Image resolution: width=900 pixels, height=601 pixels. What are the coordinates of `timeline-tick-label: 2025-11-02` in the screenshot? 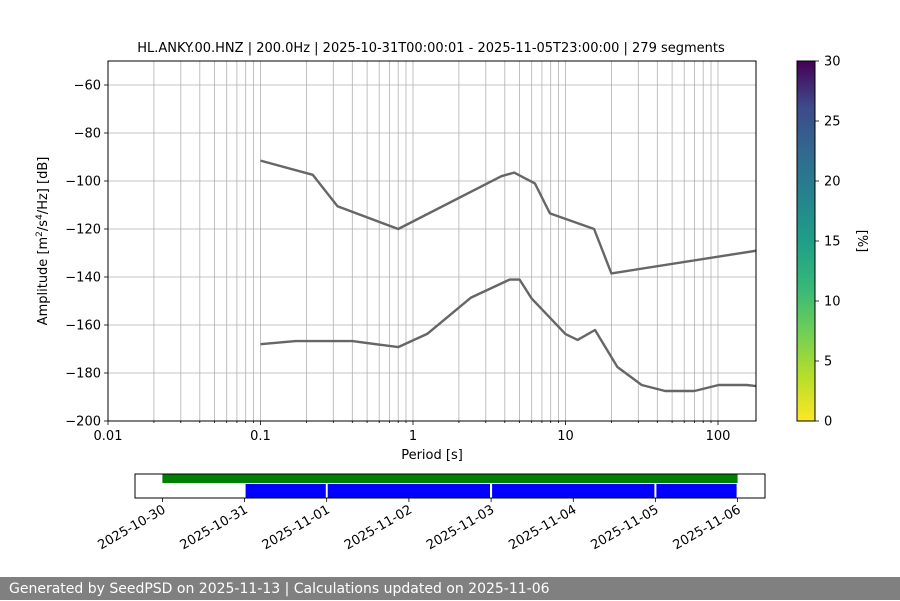 It's located at (378, 527).